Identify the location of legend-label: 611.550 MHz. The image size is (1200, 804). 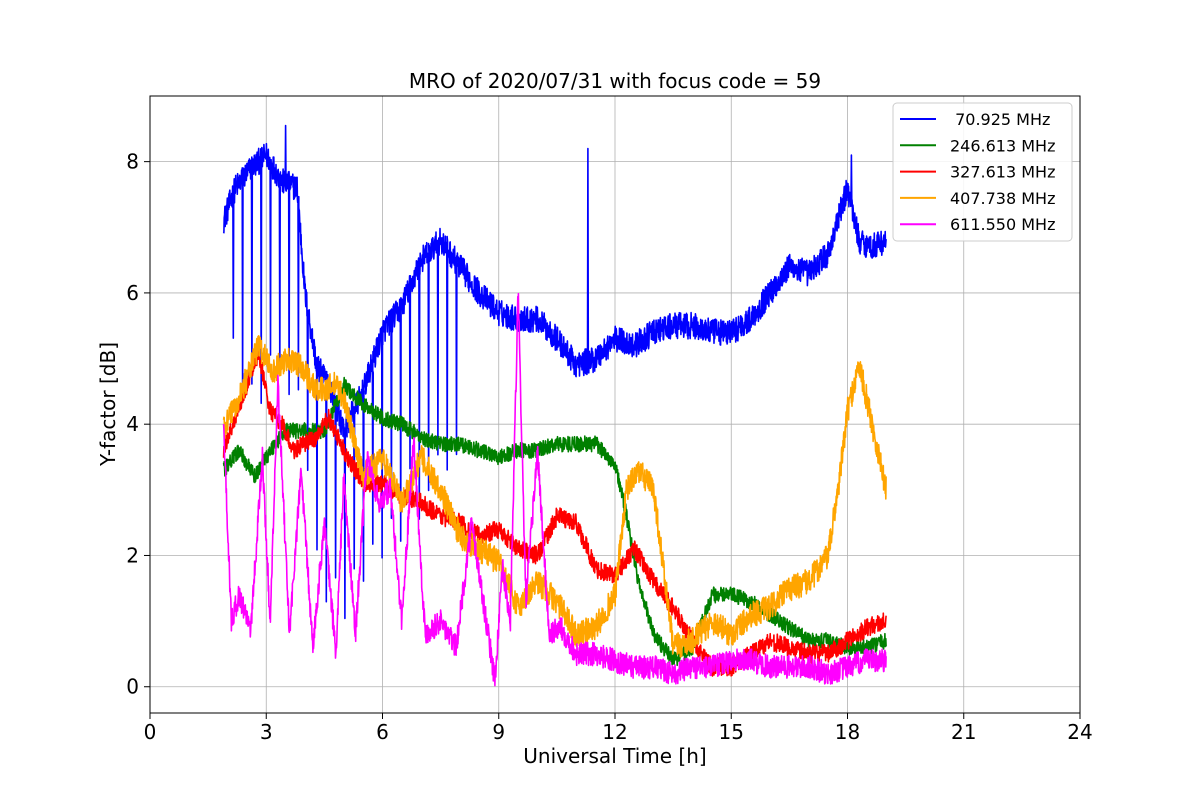
(1002, 224).